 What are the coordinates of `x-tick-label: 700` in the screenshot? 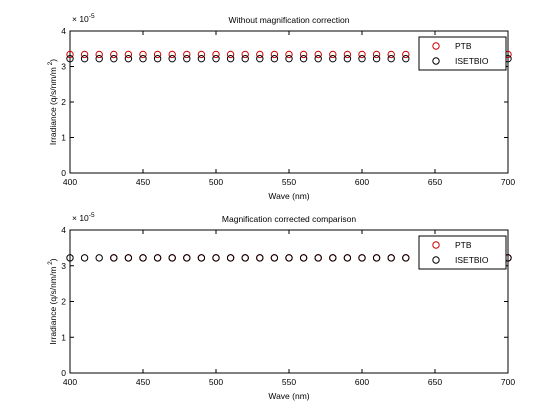 It's located at (508, 182).